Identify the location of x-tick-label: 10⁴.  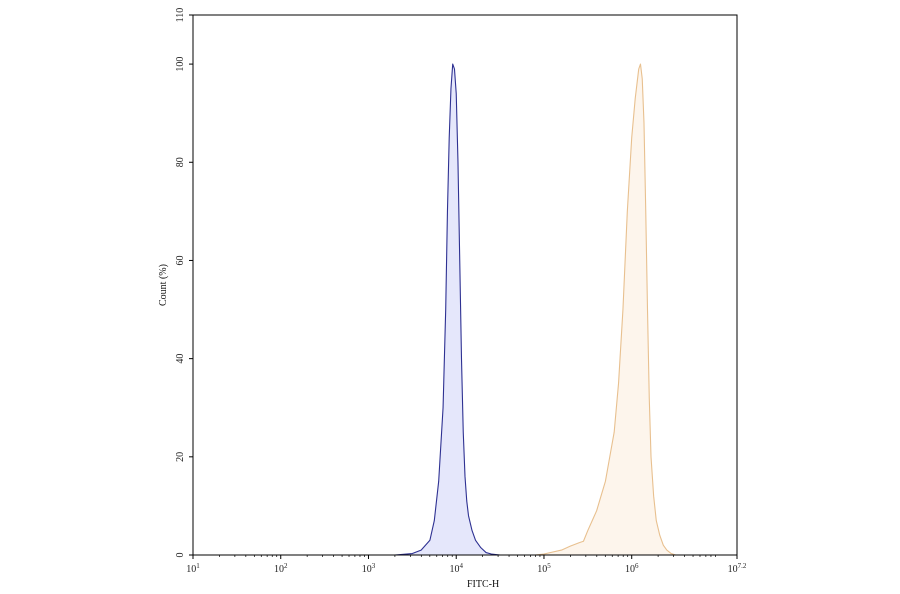
(456, 568).